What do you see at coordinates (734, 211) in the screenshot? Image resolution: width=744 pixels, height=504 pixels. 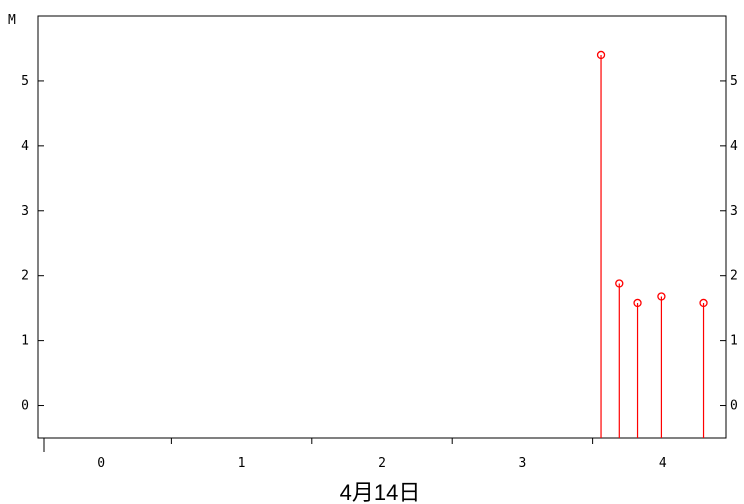 I see `y-tick-label-right-3: 3` at bounding box center [734, 211].